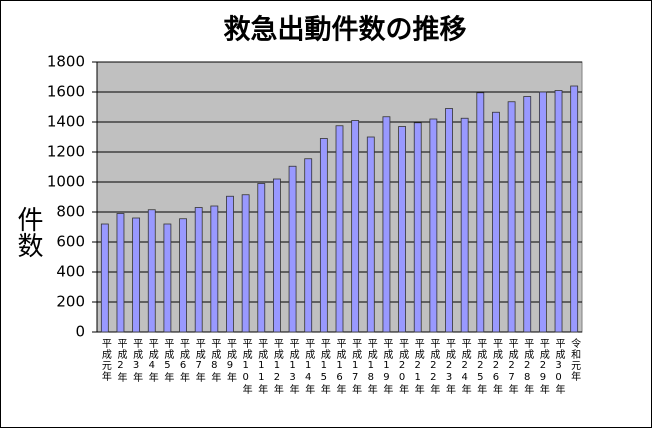  Describe the element at coordinates (70, 272) in the screenshot. I see `y-tick-label: 400` at that location.